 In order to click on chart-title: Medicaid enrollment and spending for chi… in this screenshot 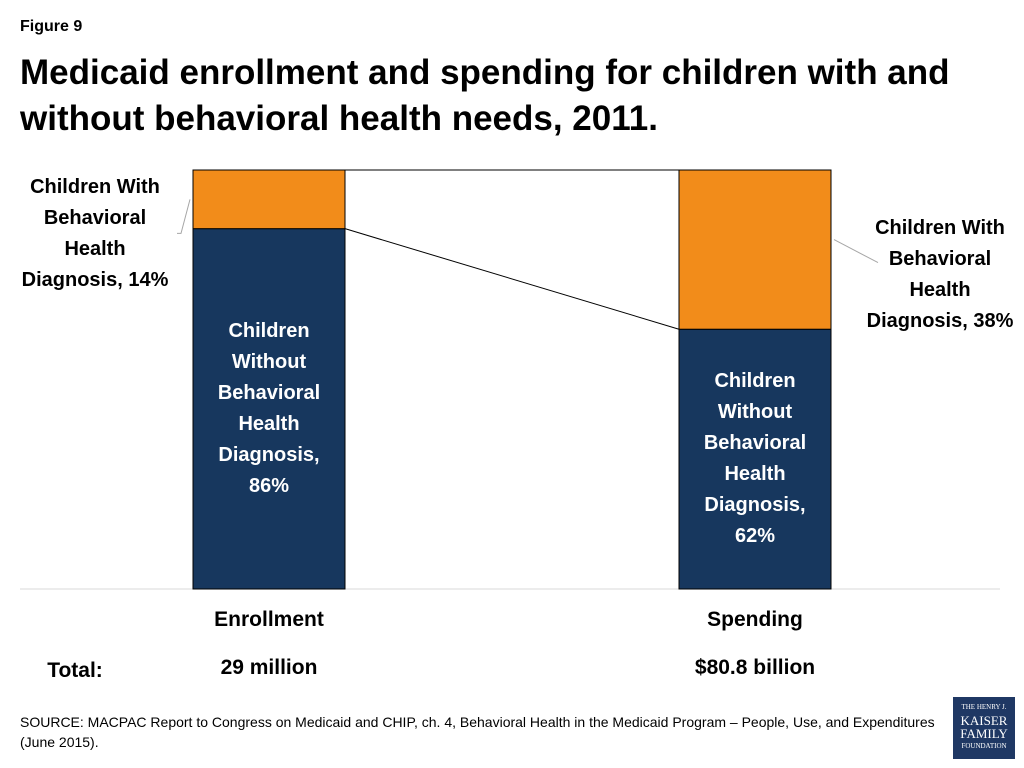, I will do `click(485, 95)`.